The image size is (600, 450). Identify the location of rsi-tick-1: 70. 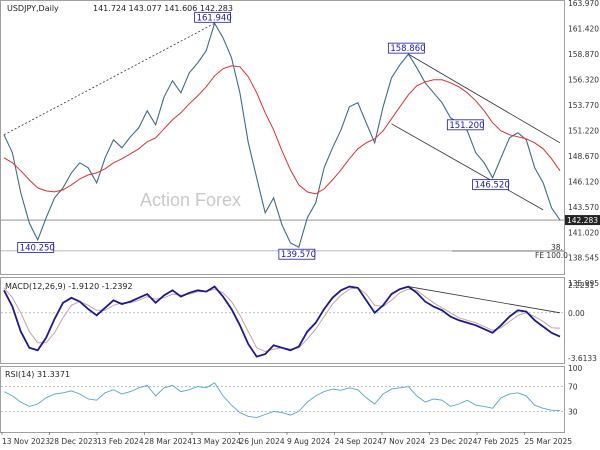
(573, 387).